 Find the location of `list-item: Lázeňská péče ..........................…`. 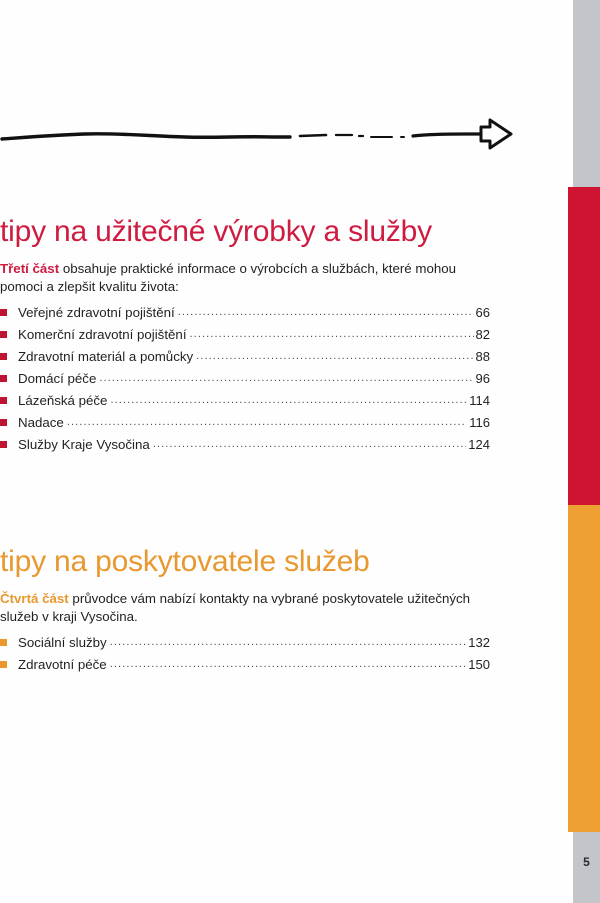

list-item: Lázeňská péče ..........................… is located at coordinates (245, 401).